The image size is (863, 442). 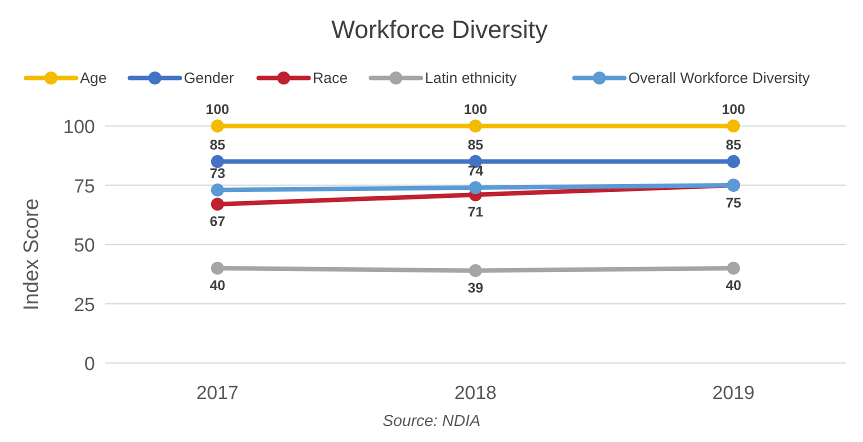 What do you see at coordinates (84, 246) in the screenshot?
I see `y-tick-label: 50` at bounding box center [84, 246].